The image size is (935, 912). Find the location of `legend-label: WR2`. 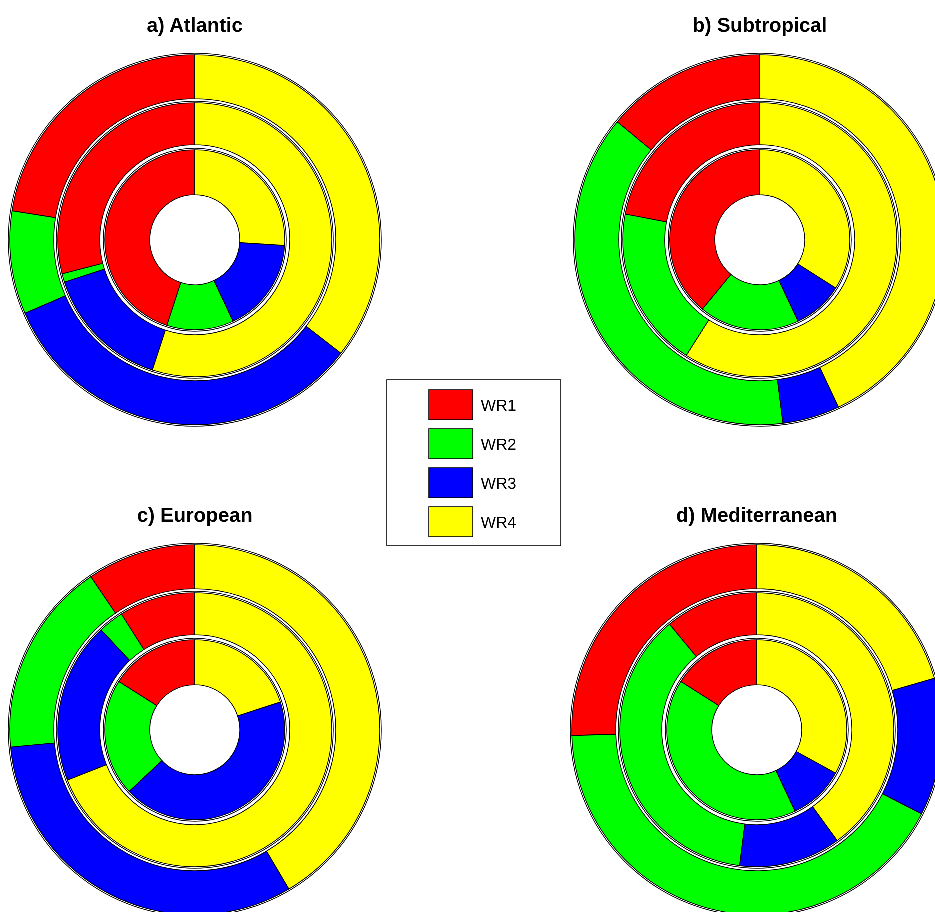

legend-label: WR2 is located at coordinates (499, 445).